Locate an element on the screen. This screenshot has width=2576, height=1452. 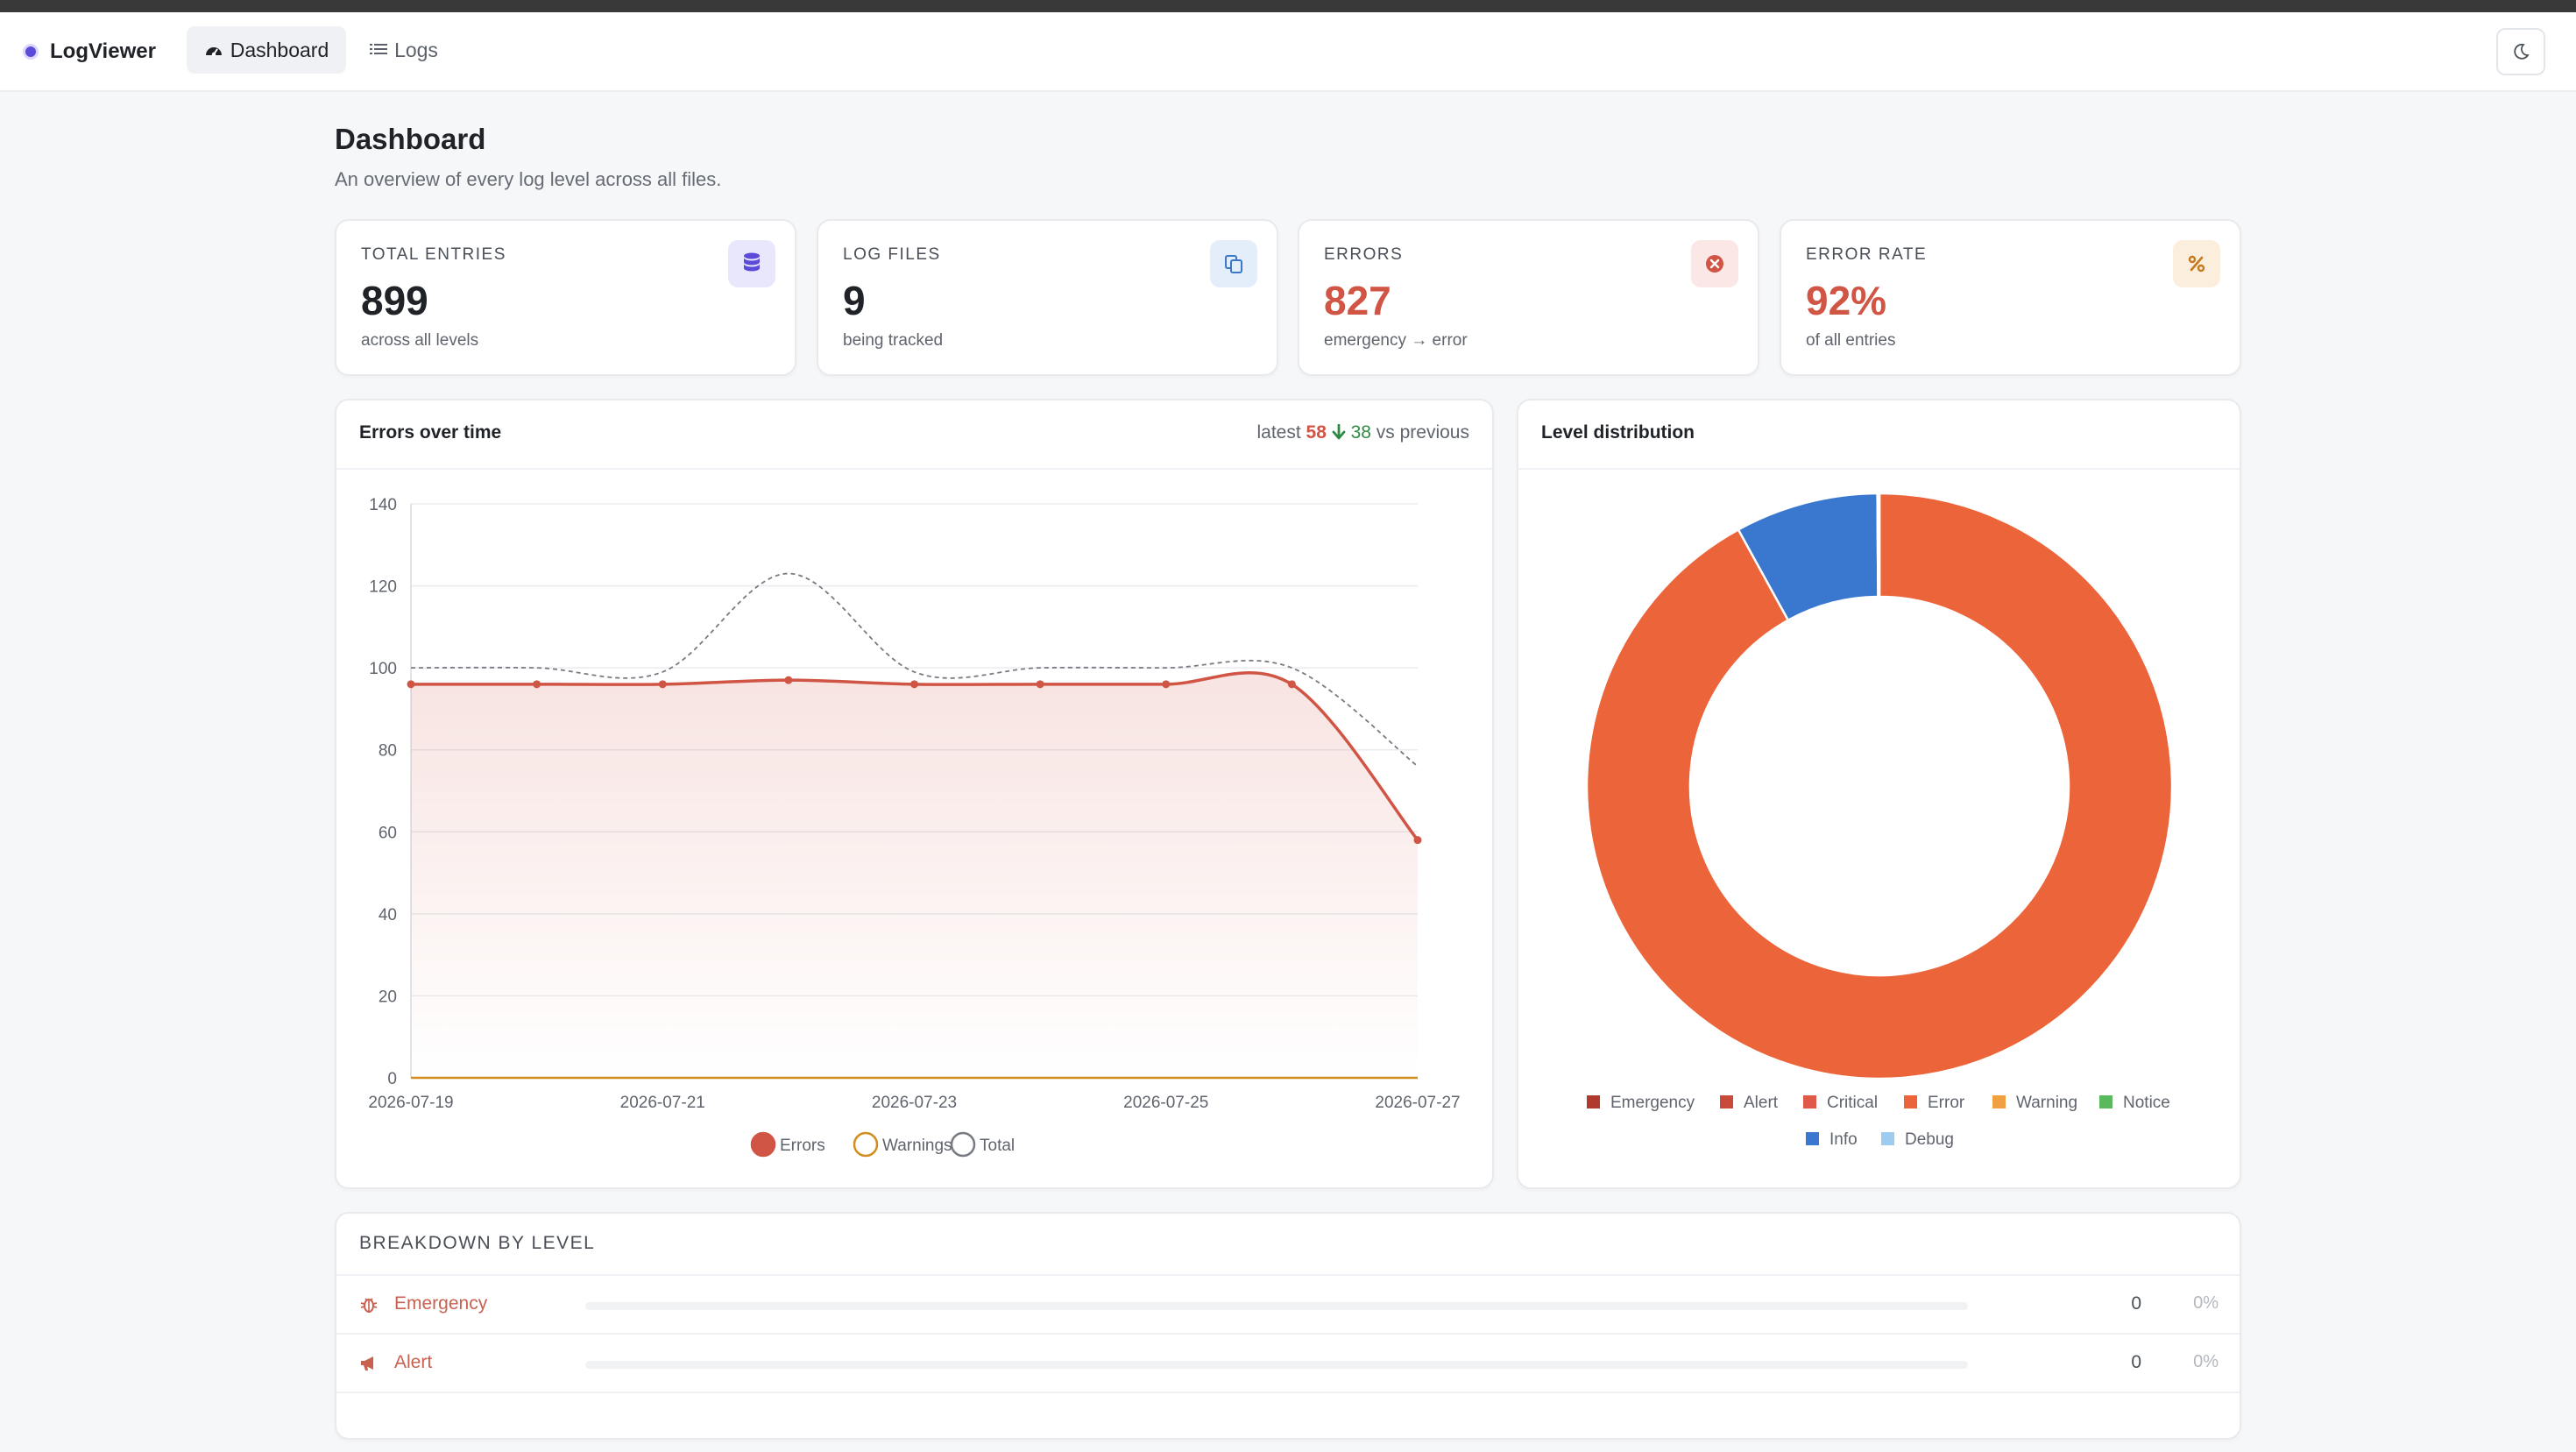
database-icon is located at coordinates (751, 263).